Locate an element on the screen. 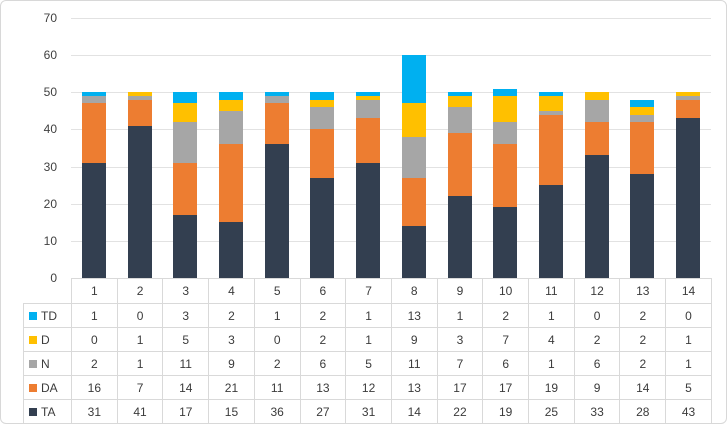  legend-swatch-icon is located at coordinates (33, 315).